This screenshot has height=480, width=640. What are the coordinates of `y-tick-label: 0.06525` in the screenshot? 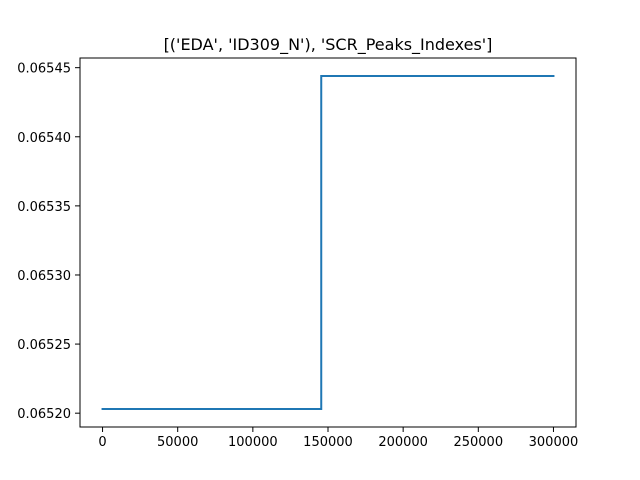 It's located at (44, 345).